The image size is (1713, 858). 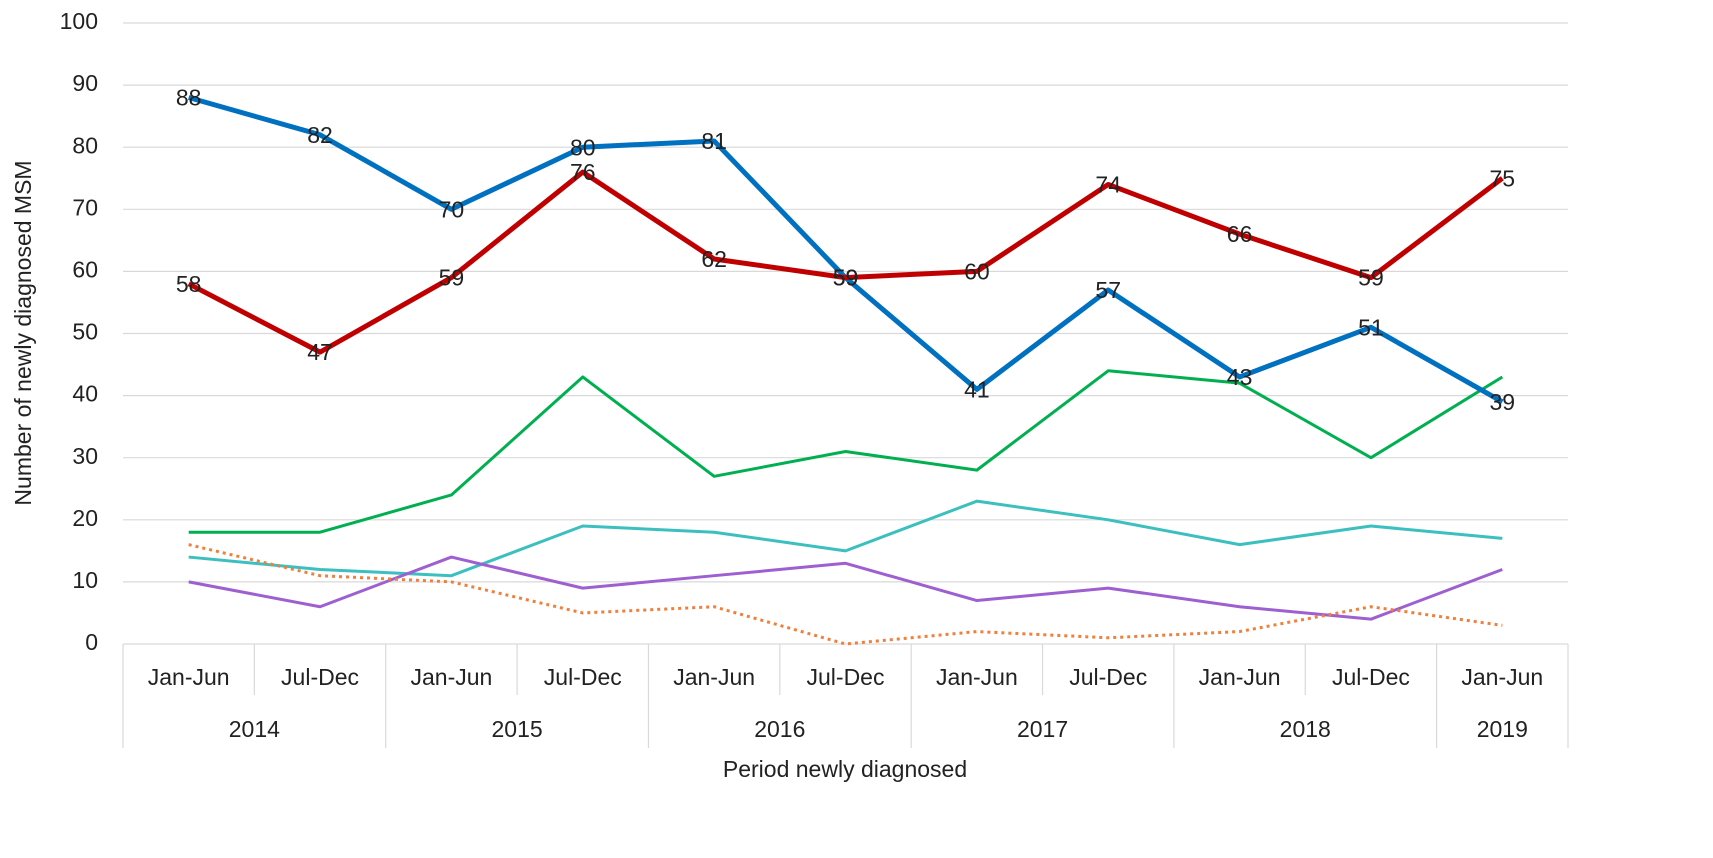 What do you see at coordinates (1502, 729) in the screenshot?
I see `year-label: 2019` at bounding box center [1502, 729].